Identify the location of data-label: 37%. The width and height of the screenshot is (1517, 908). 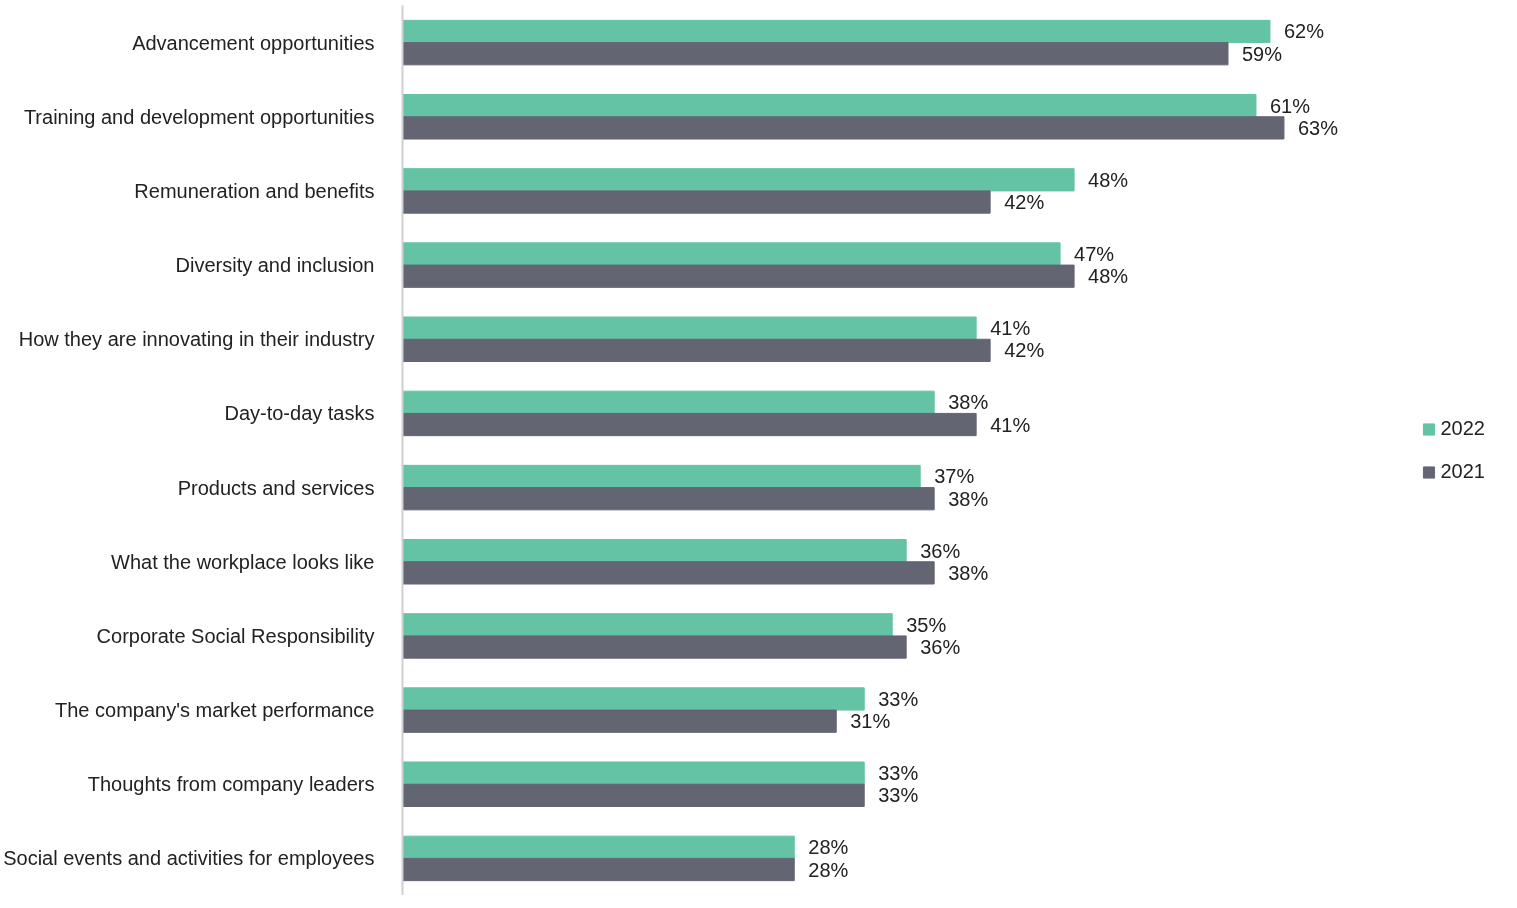
(954, 476).